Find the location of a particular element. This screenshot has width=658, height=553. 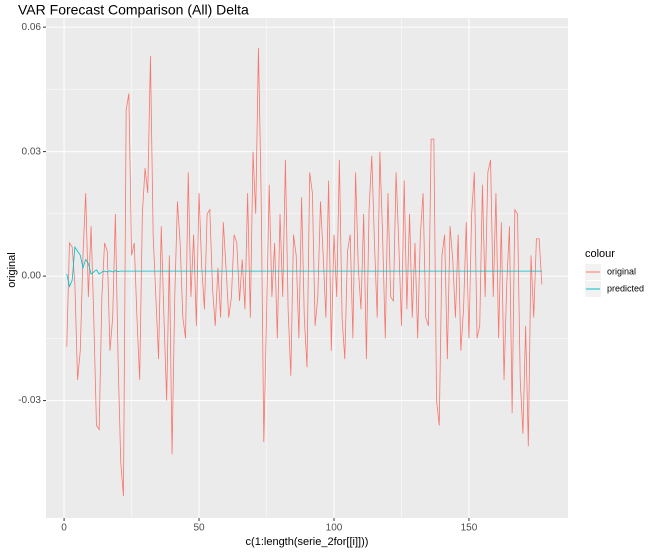

series-line is located at coordinates (304, 266).